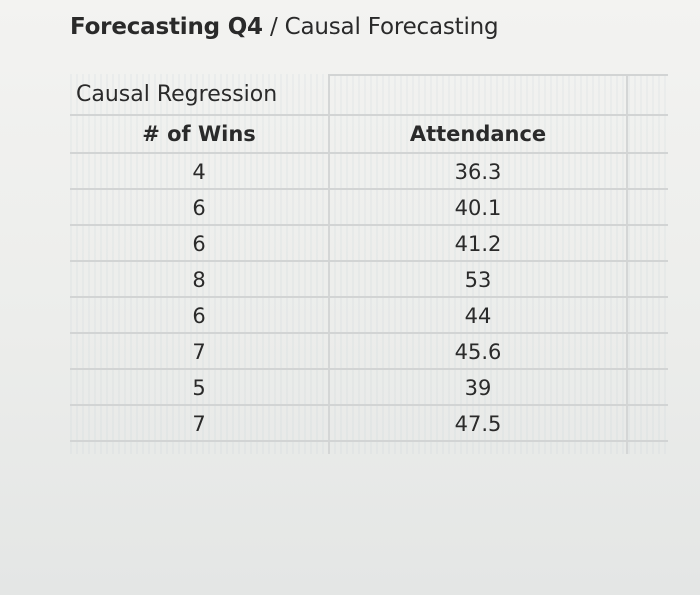  I want to click on cell-attendance: 44, so click(478, 316).